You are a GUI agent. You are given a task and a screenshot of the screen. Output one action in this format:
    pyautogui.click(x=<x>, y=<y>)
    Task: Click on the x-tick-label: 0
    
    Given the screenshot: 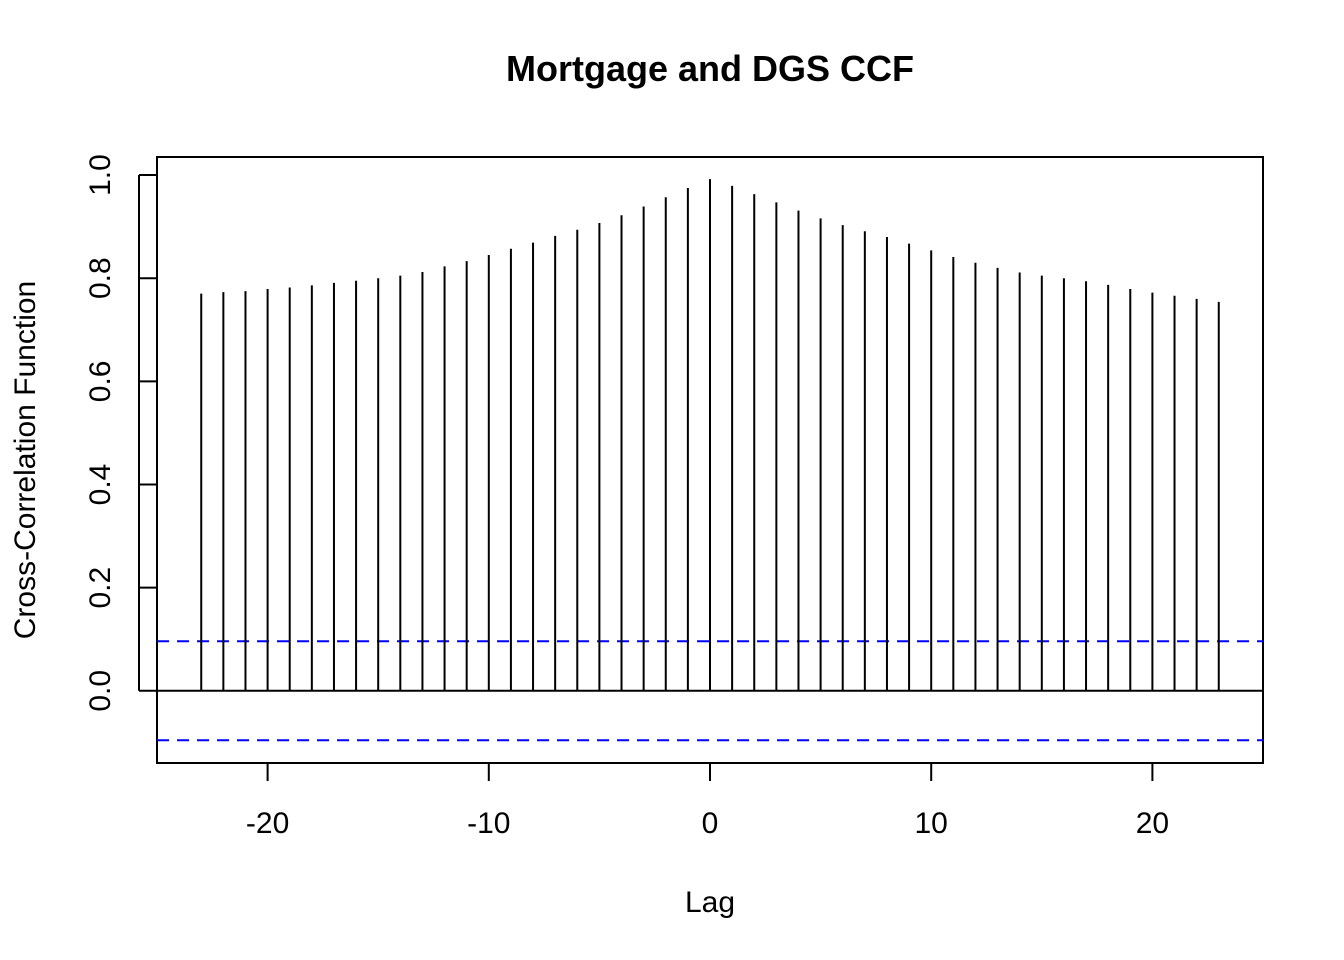 What is the action you would take?
    pyautogui.click(x=710, y=823)
    